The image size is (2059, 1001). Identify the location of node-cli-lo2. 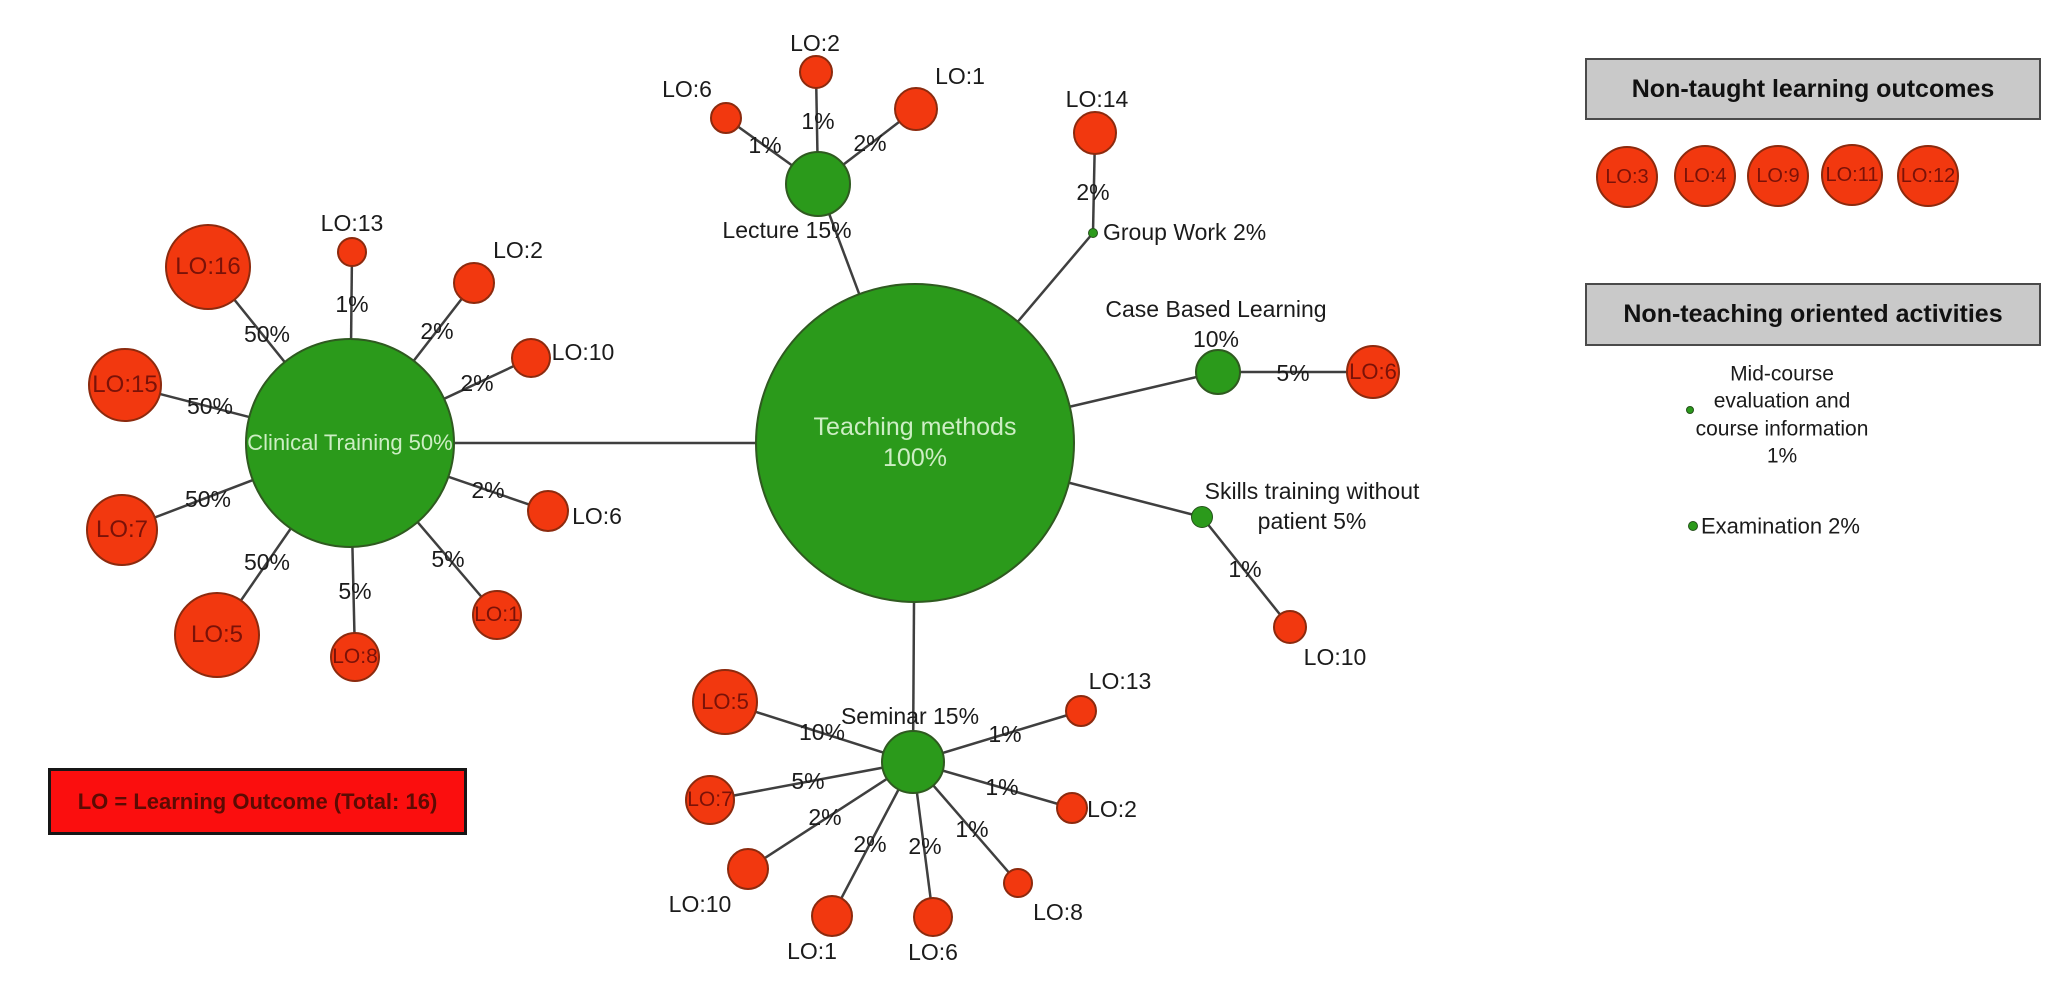
(474, 283).